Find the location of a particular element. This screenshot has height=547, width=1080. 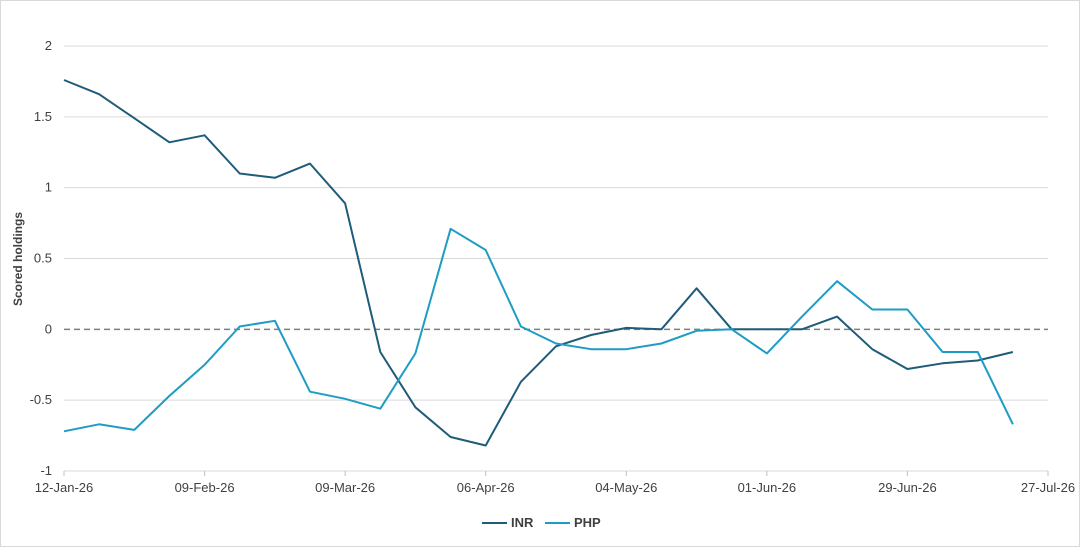

y-tick-label: 0 is located at coordinates (48, 328).